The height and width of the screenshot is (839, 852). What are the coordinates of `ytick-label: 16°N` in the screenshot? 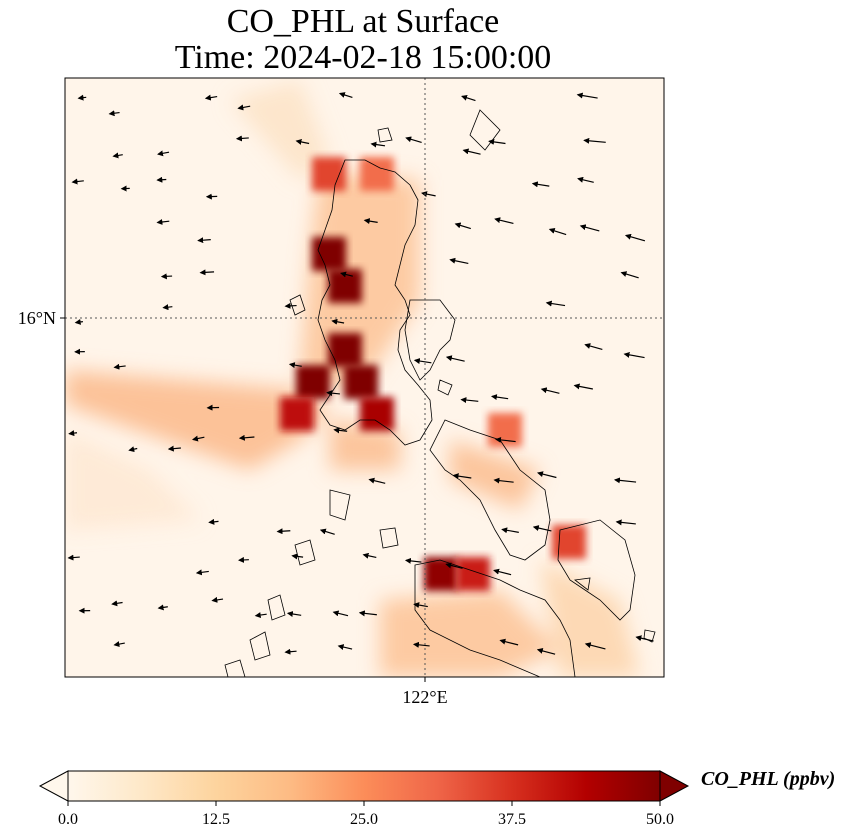 It's located at (37, 318).